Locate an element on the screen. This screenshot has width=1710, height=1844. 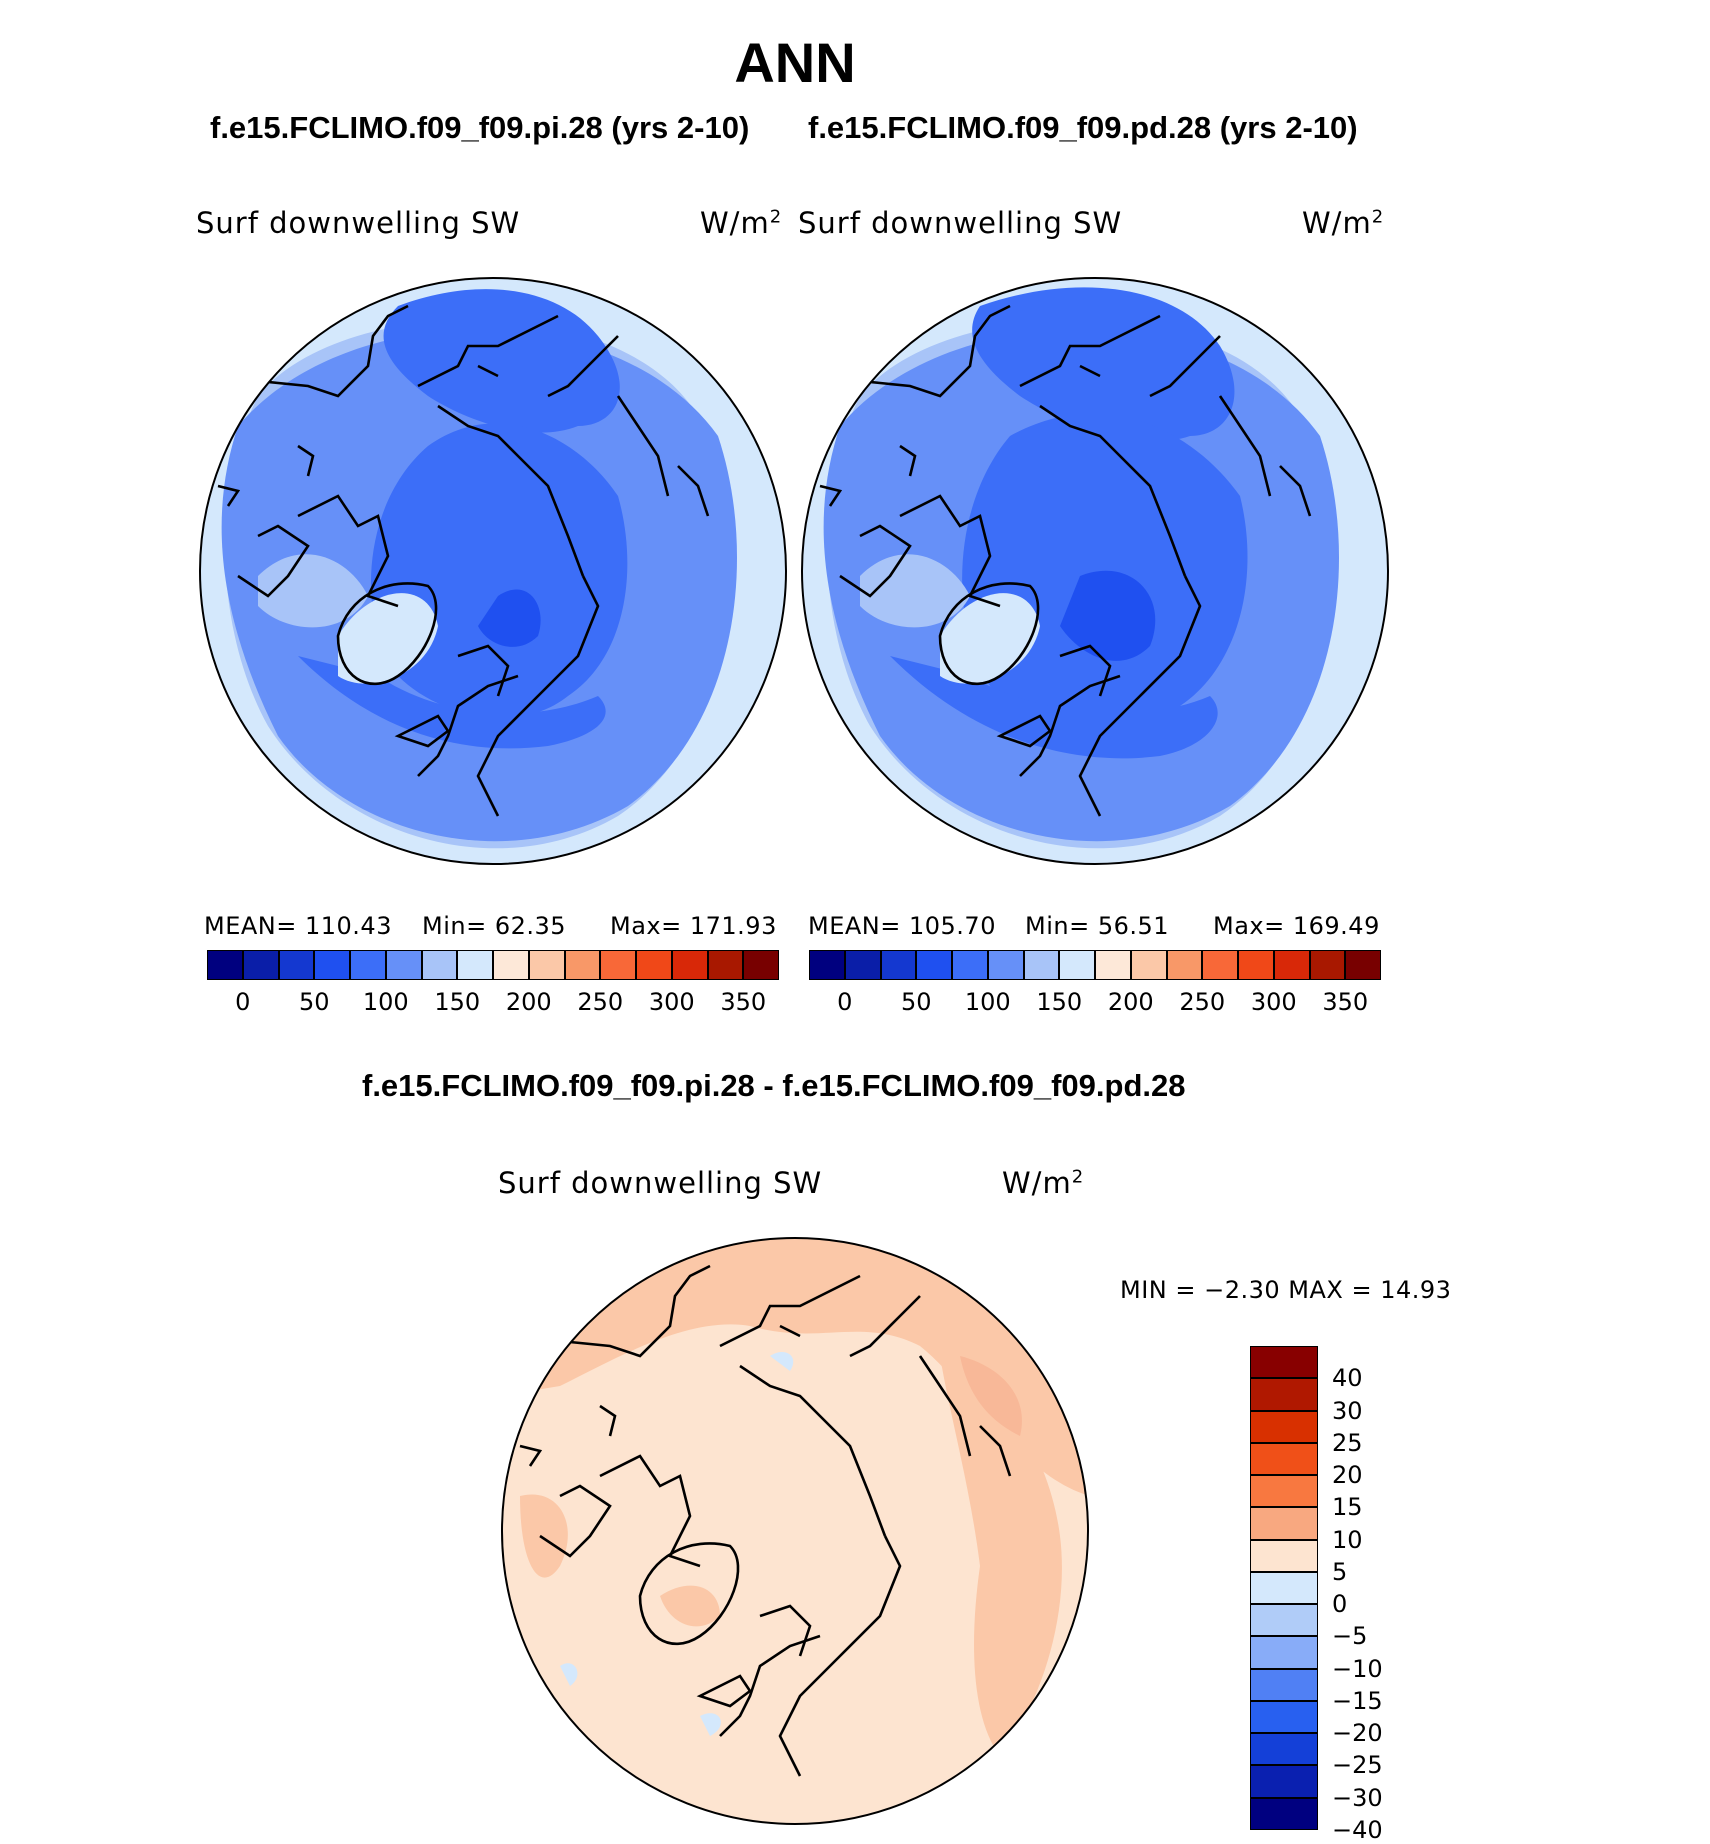
right-colorbar-tick-label: 0 is located at coordinates (845, 1002).